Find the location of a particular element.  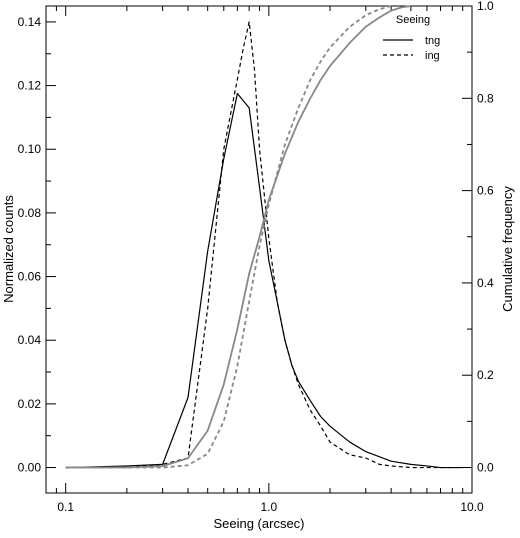

right-y-axis-ticks: 0.0 0.2 0.4 0.6 0.8 1.0 is located at coordinates (478, 237).